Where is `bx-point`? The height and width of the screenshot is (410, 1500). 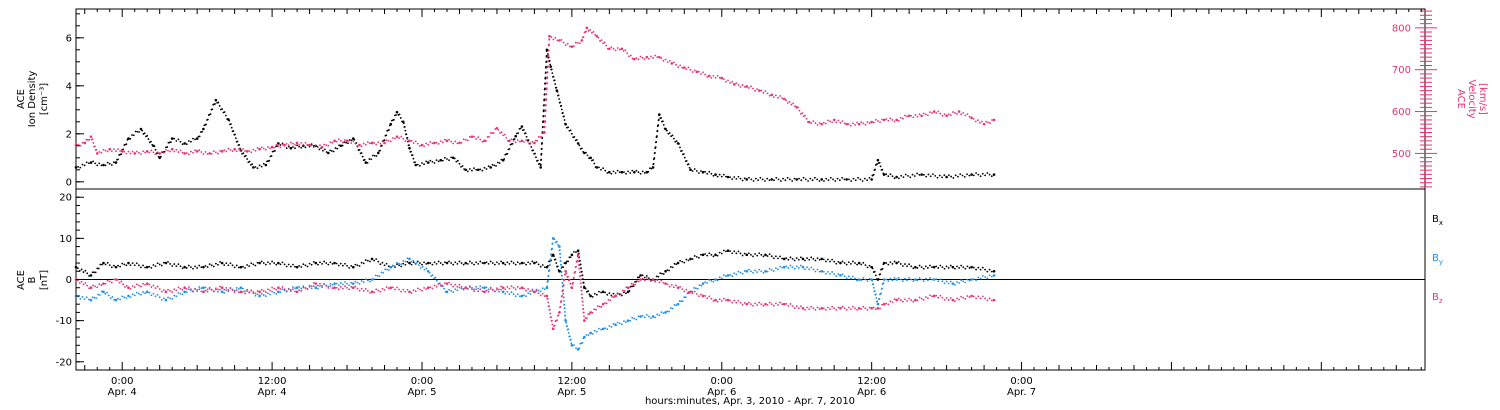
bx-point is located at coordinates (409, 263).